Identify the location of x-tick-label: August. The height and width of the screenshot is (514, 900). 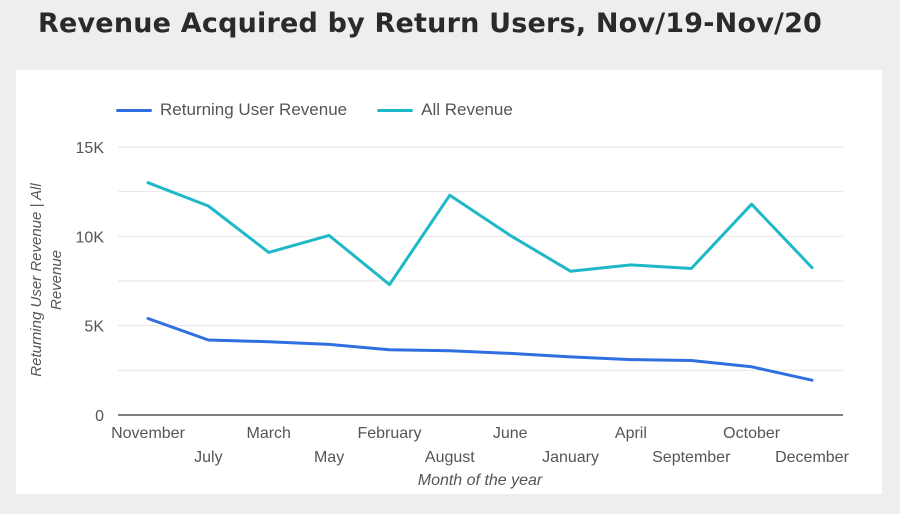
(450, 457).